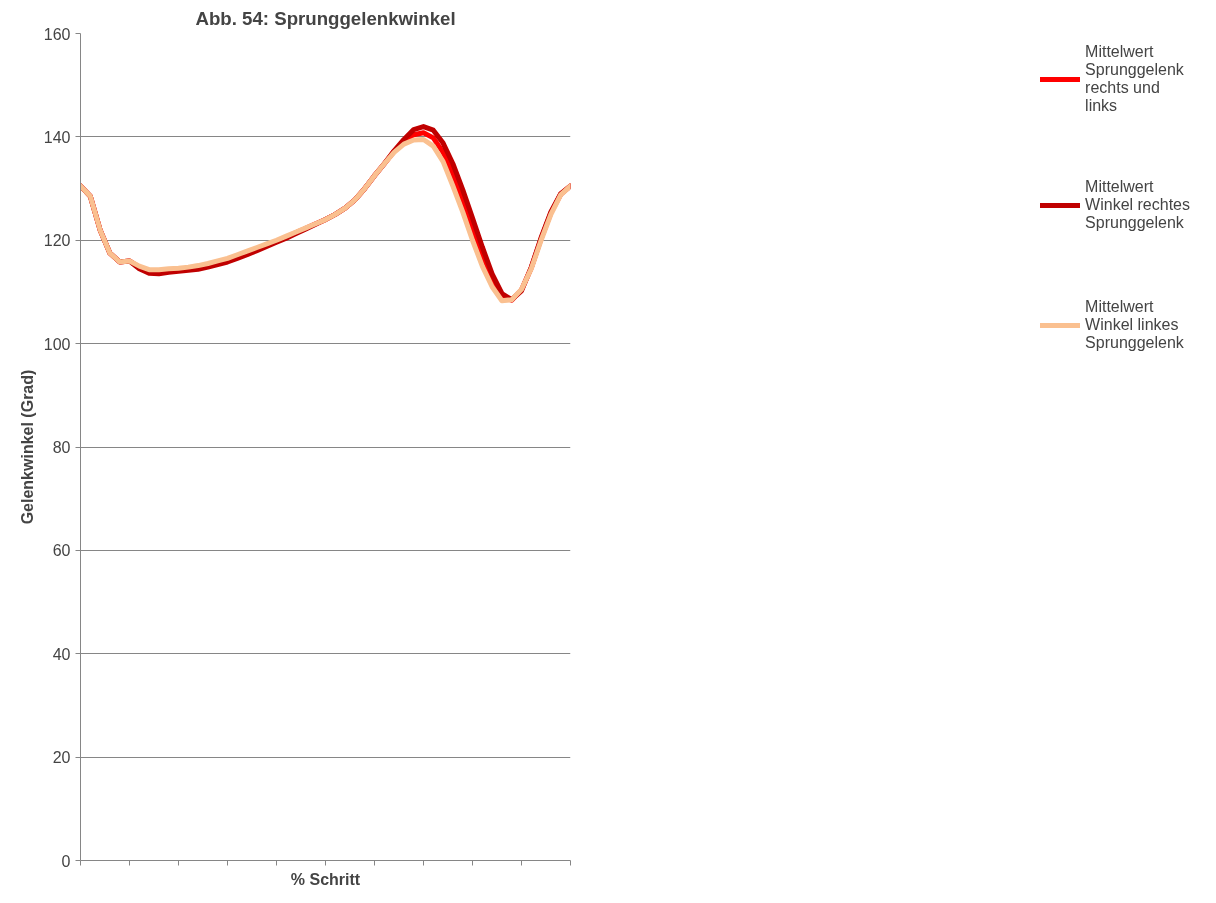 The image size is (1216, 903). Describe the element at coordinates (61, 654) in the screenshot. I see `y-tick-label: 40` at that location.